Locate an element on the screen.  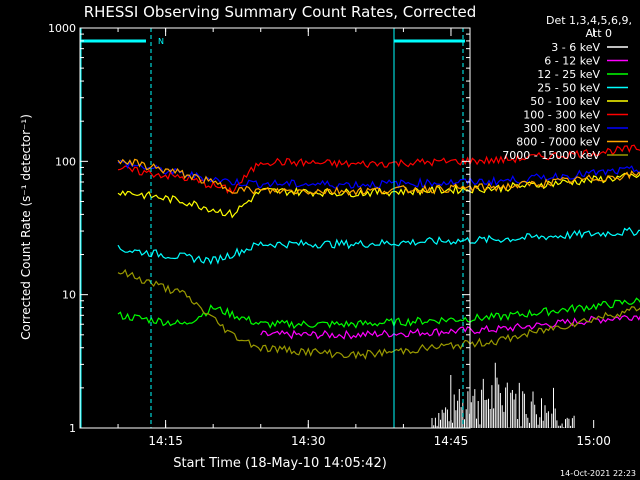
legend-label: 7000 - 15000 keV is located at coordinates (551, 155).